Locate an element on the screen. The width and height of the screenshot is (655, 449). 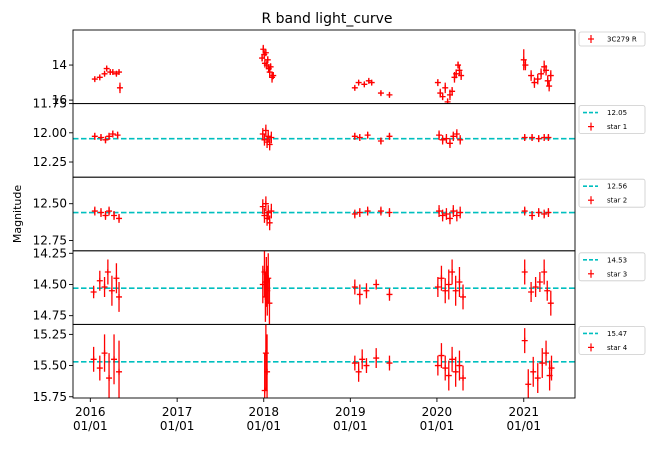
legend-3: 12.56 star 2 is located at coordinates (612, 193).